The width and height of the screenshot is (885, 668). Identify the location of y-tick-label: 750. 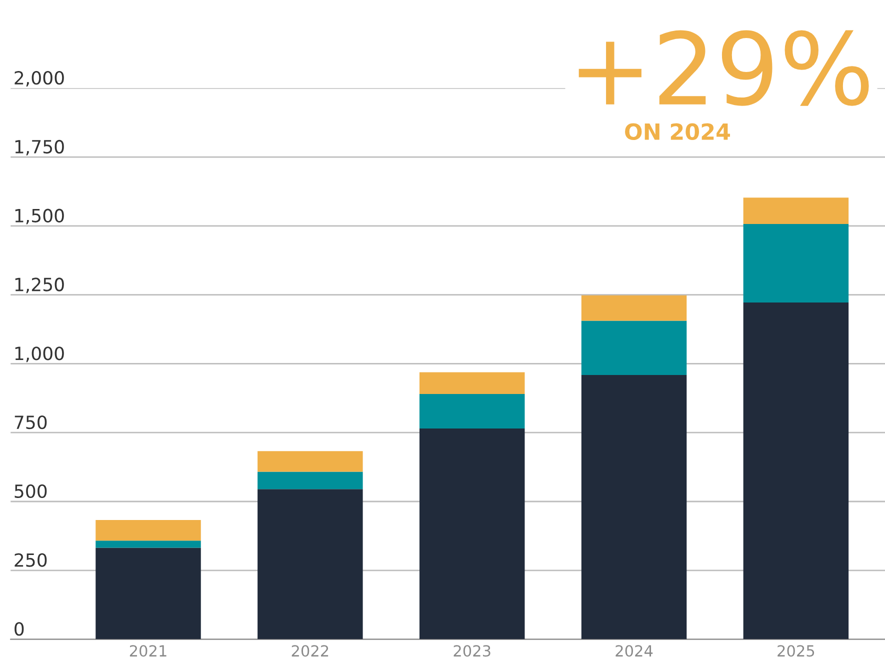
(30, 422).